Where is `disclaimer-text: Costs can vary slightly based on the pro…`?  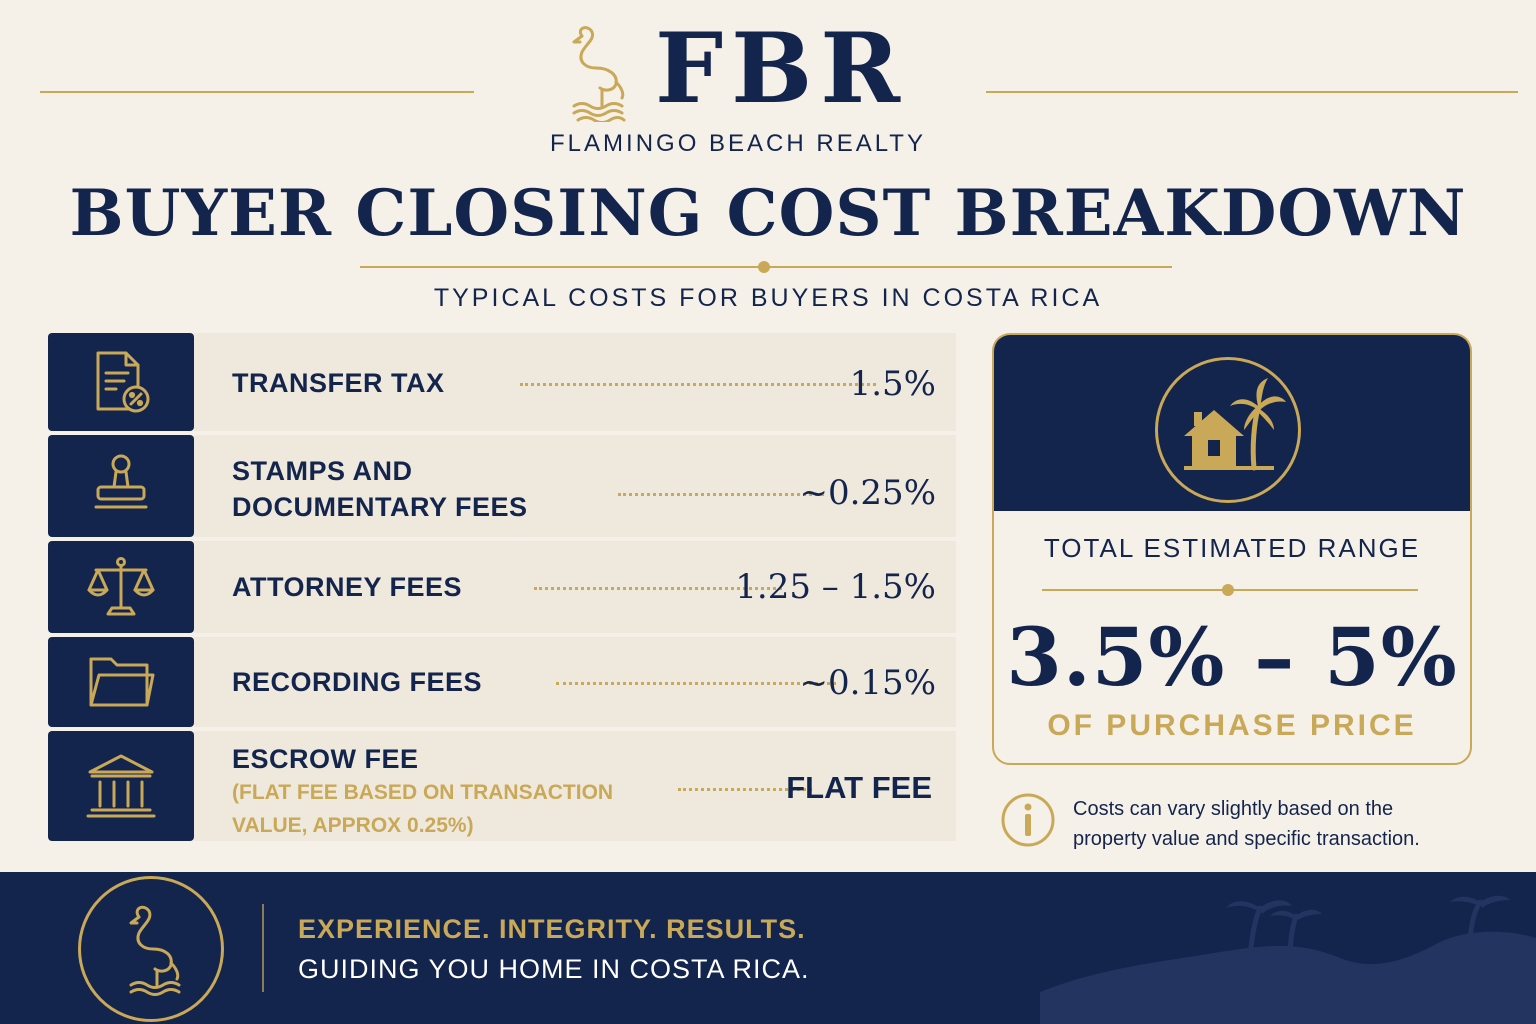
disclaimer-text: Costs can vary slightly based on the pro… is located at coordinates (1283, 824).